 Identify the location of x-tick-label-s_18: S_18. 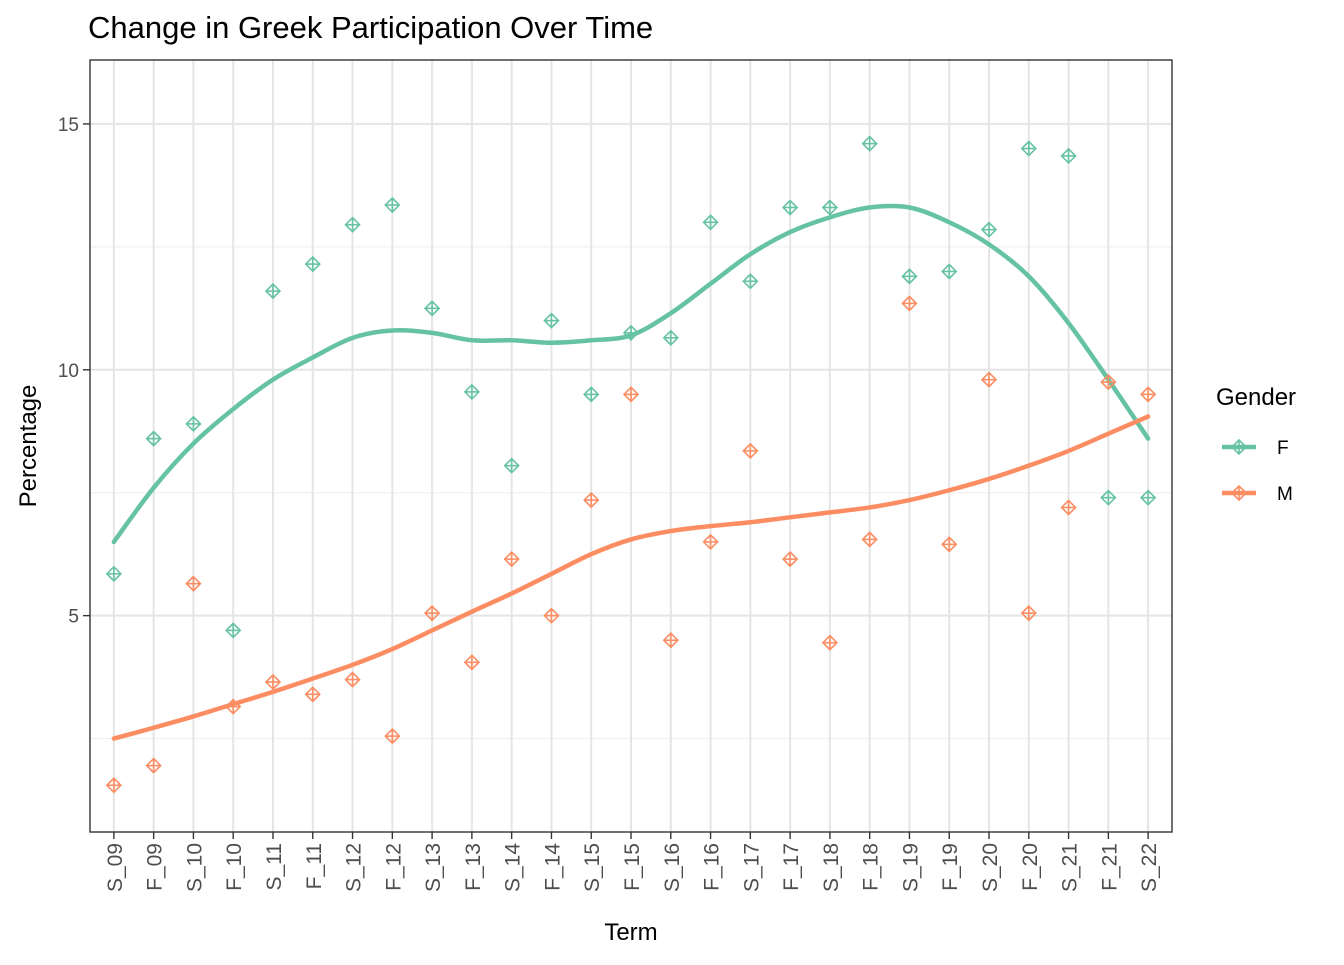
(831, 867).